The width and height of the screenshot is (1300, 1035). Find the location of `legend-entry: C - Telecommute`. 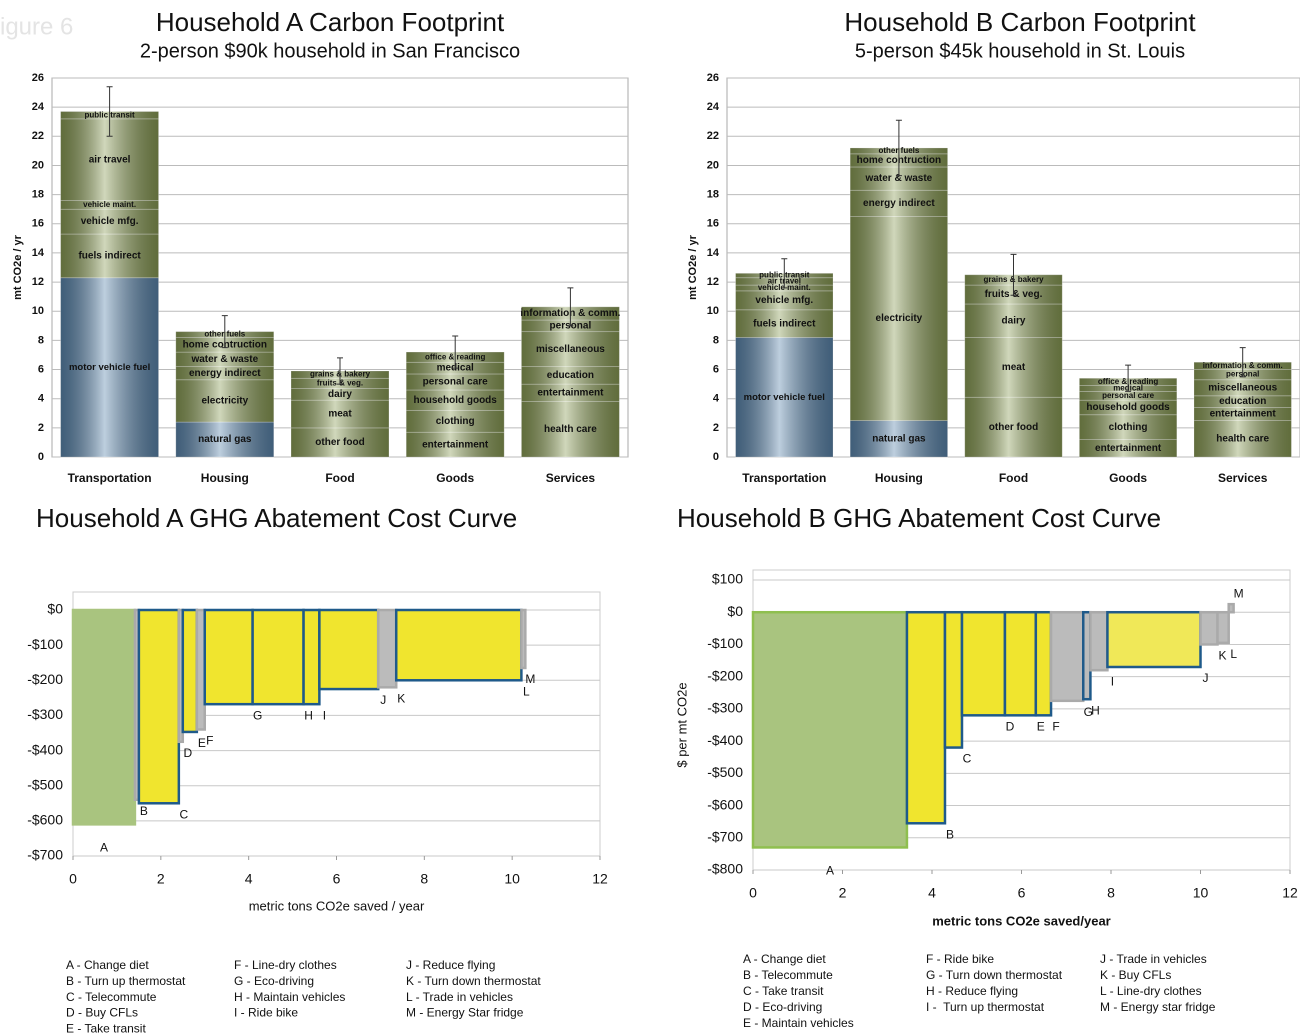

legend-entry: C - Telecommute is located at coordinates (111, 997).